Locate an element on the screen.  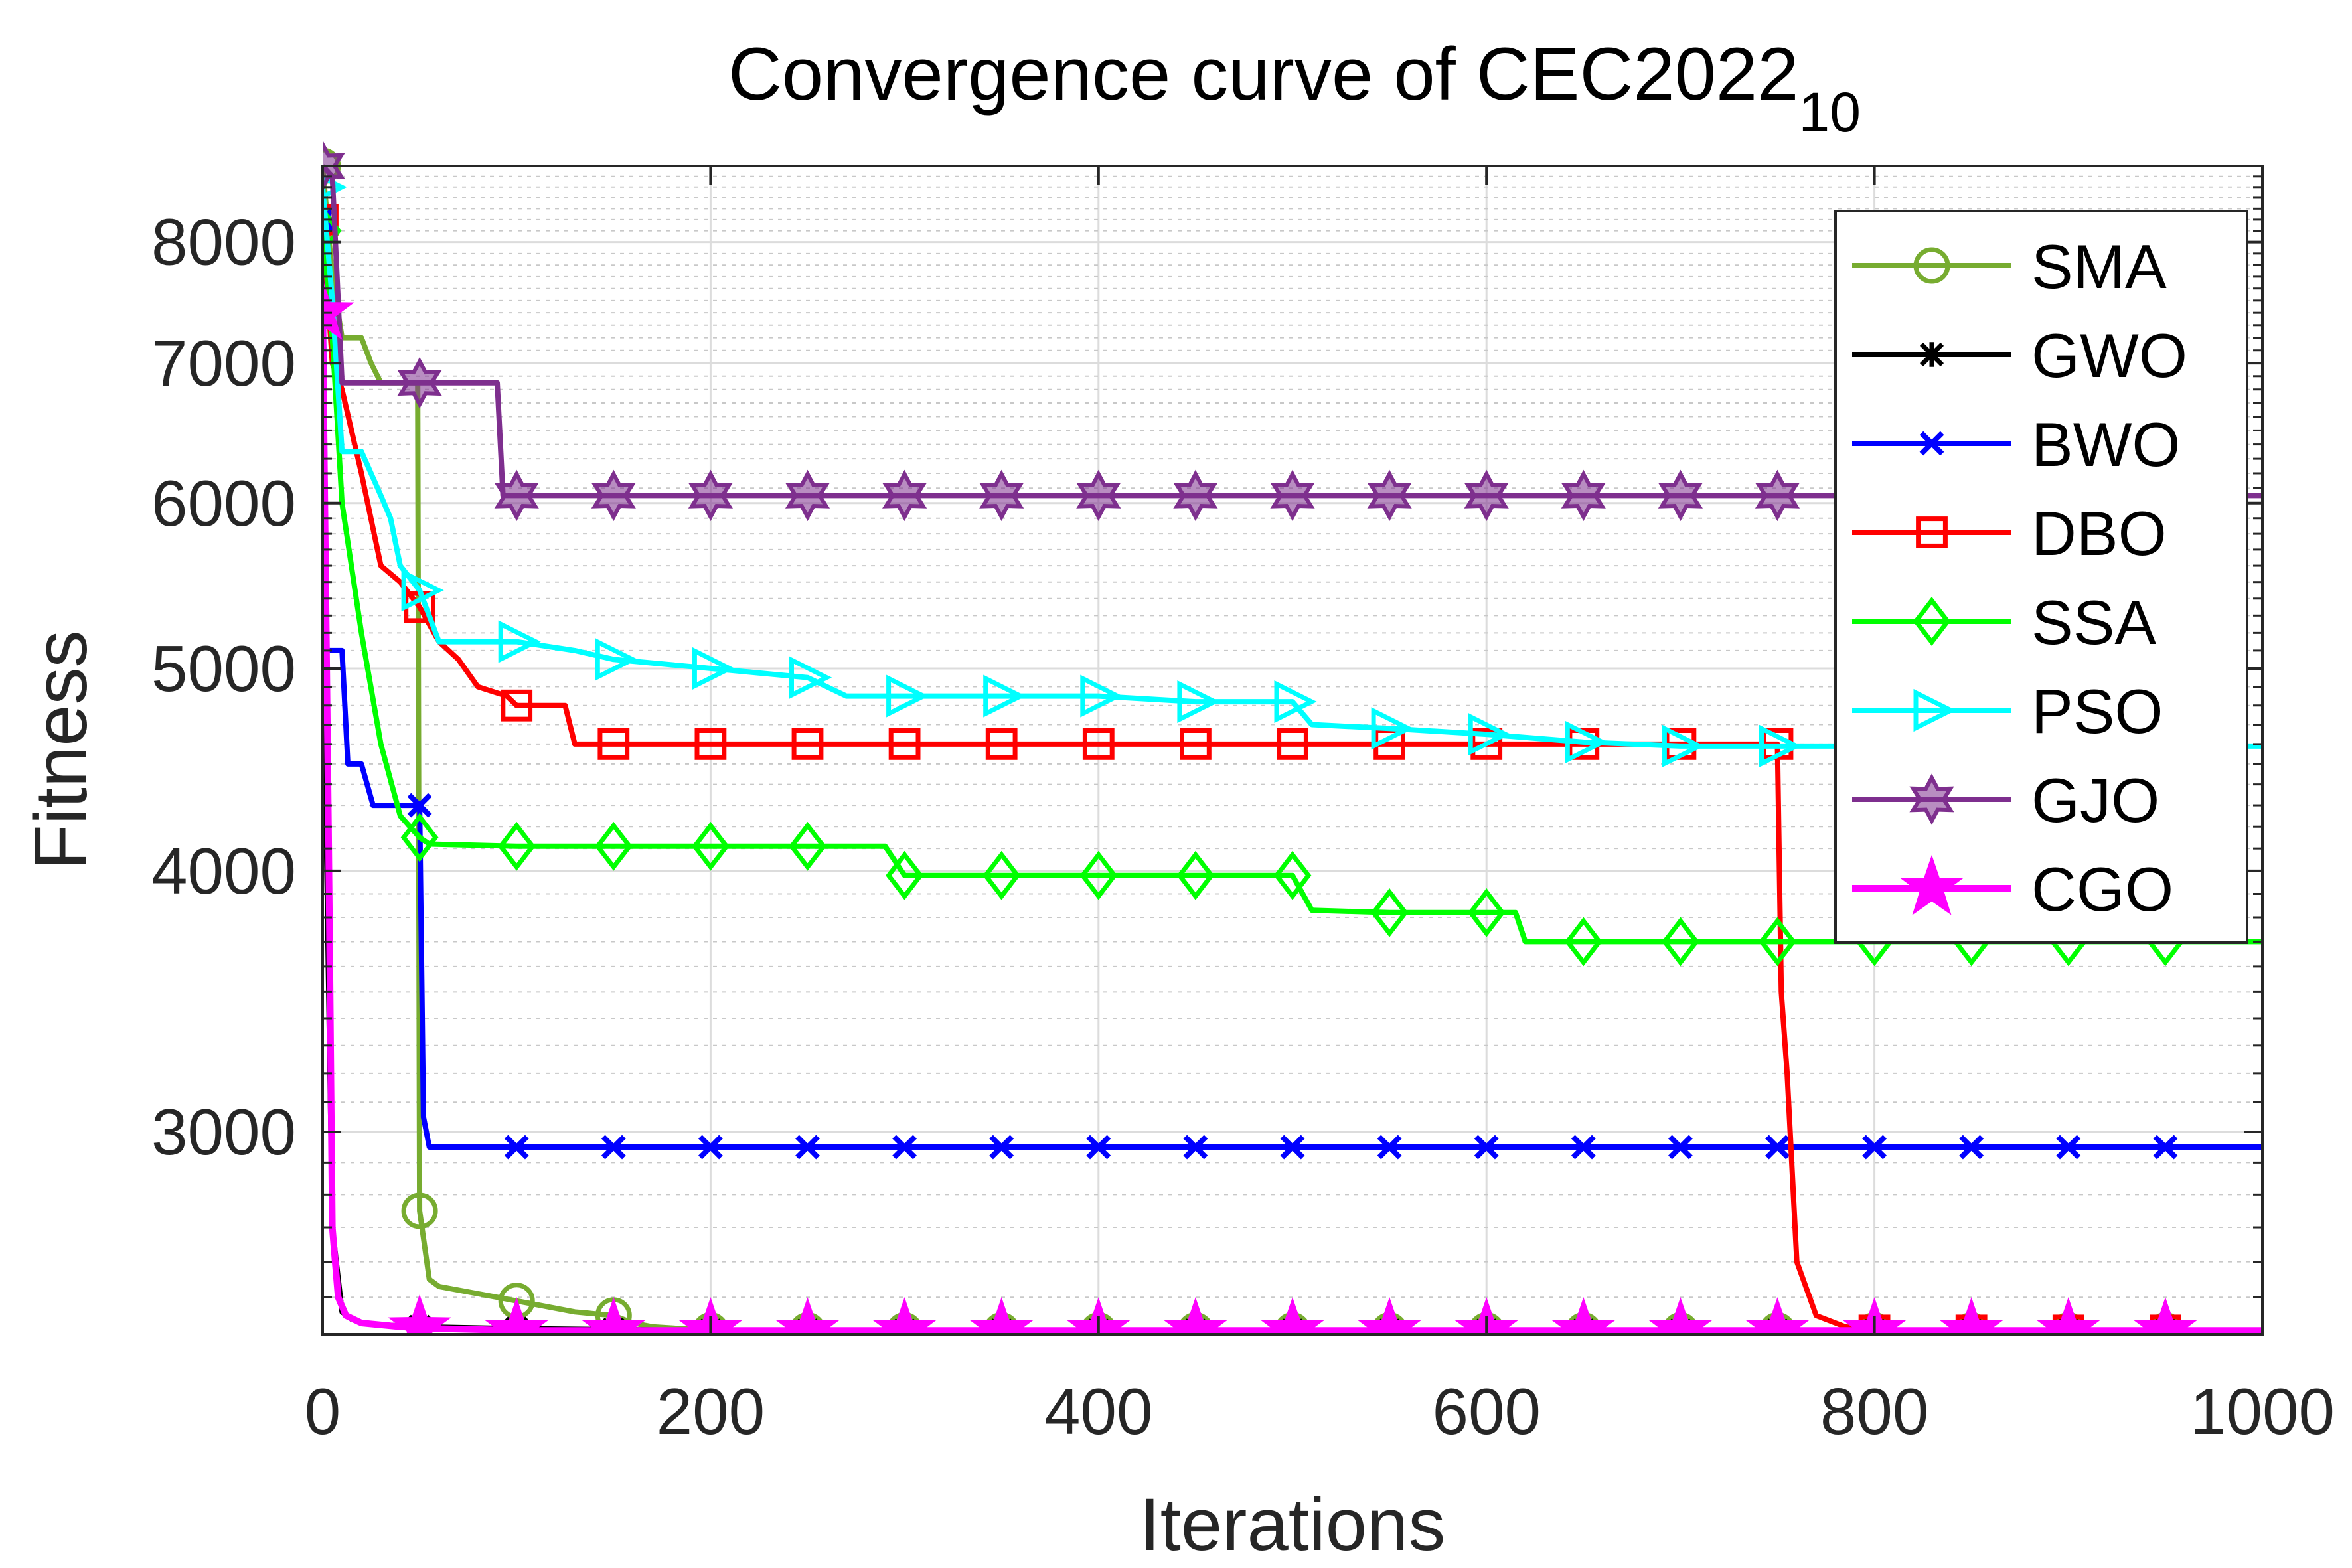
chart-title-subscript: 10 is located at coordinates (1830, 112).